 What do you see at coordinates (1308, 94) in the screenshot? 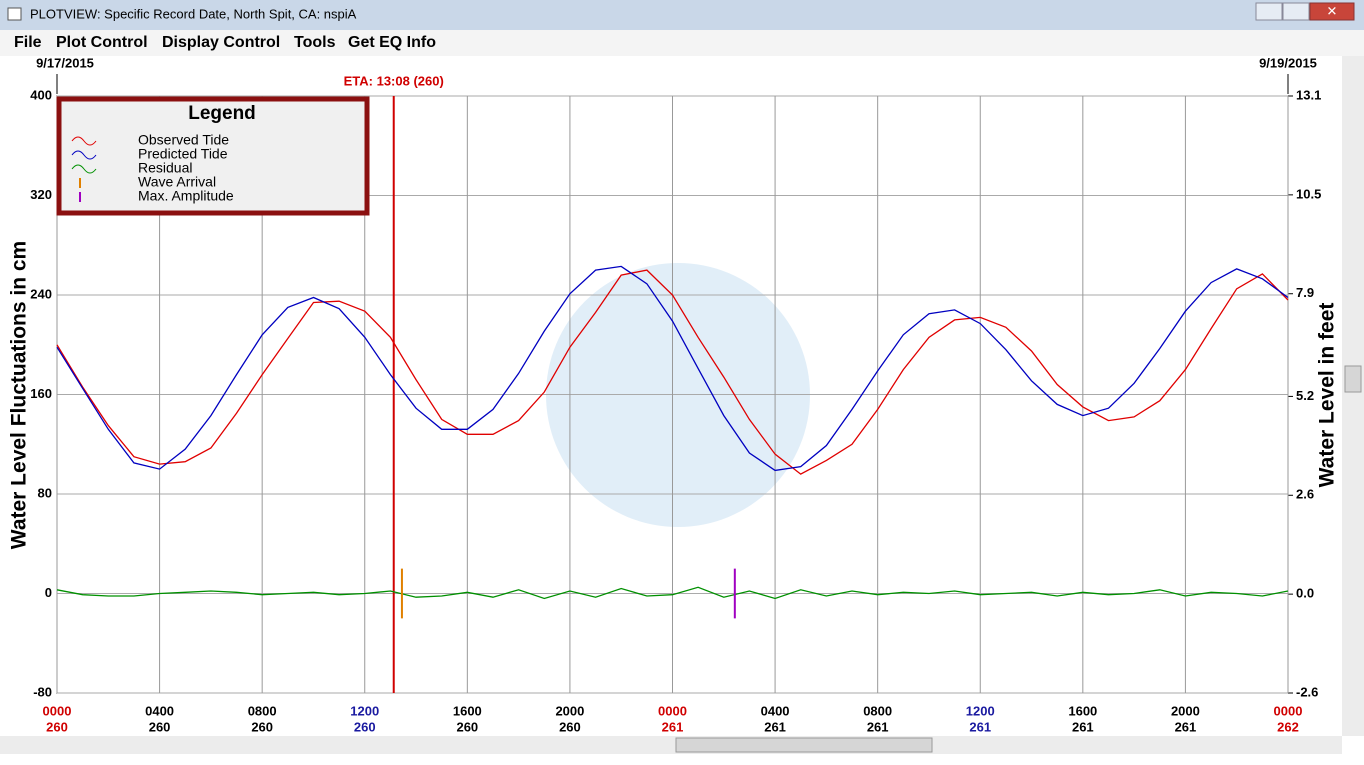
I see `y2-tick-label: 13.1` at bounding box center [1308, 94].